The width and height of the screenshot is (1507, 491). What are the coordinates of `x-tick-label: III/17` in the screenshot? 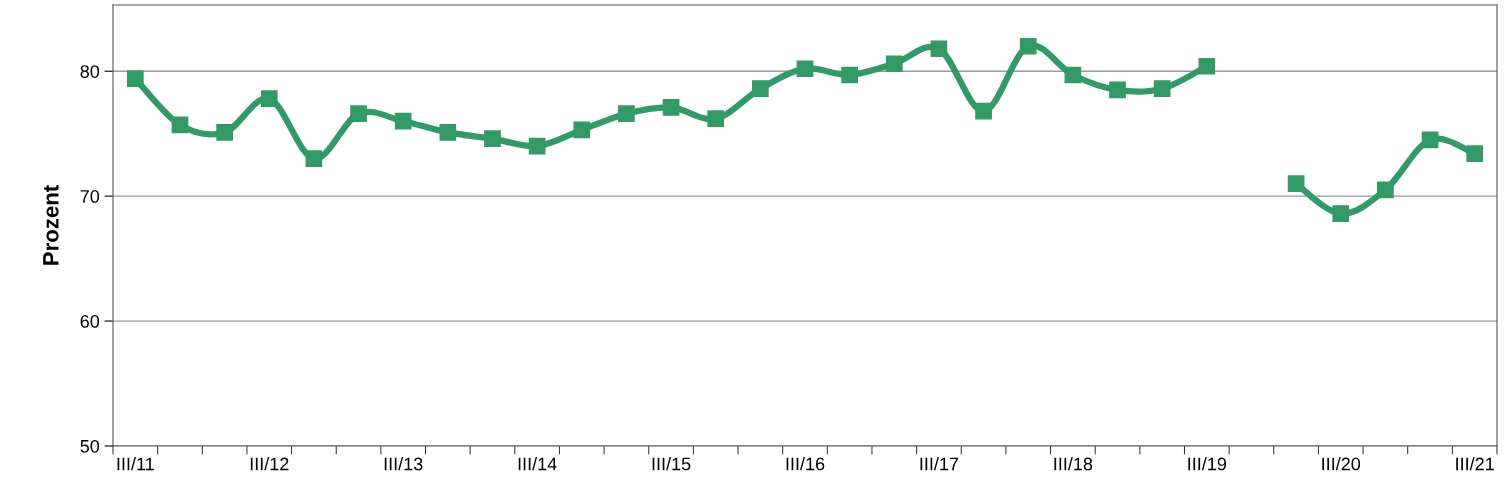 It's located at (939, 464).